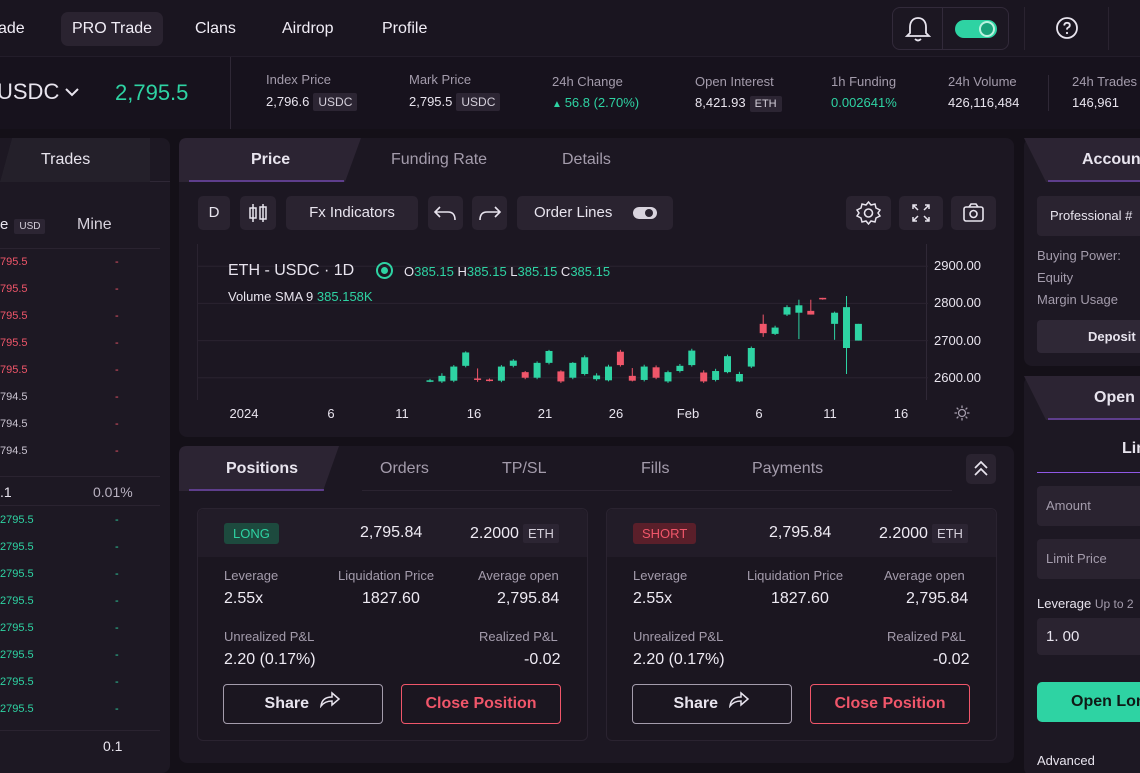 This screenshot has width=1140, height=773. I want to click on mark-price-label: Mark Price, so click(440, 79).